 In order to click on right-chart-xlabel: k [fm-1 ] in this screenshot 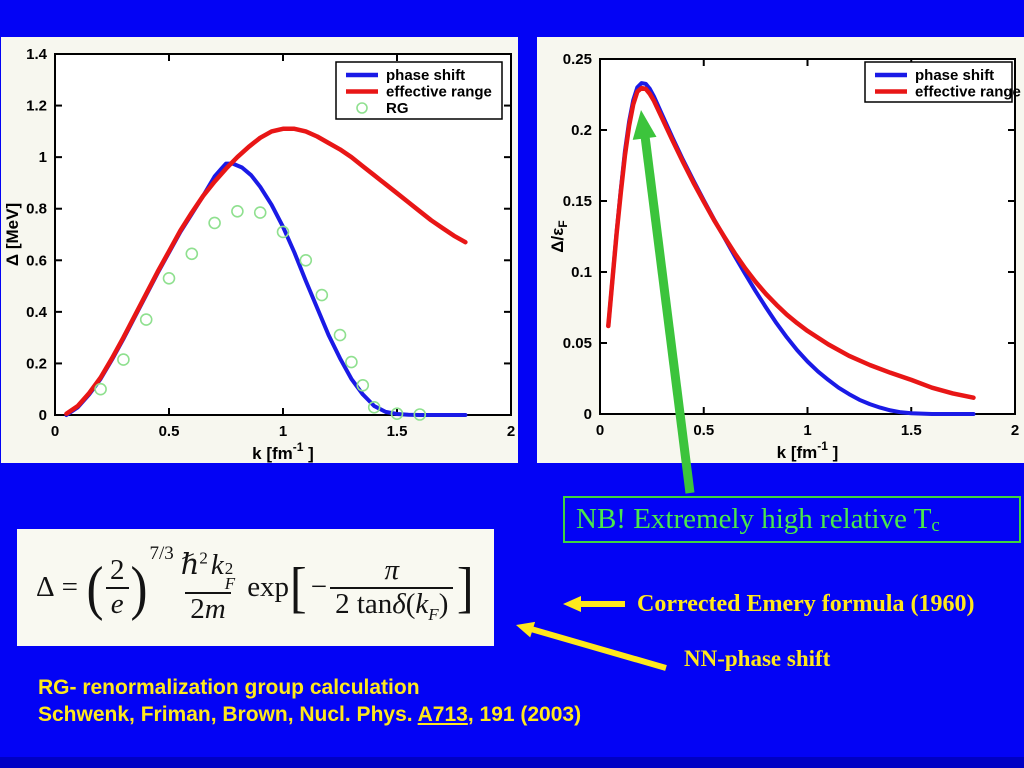, I will do `click(808, 450)`.